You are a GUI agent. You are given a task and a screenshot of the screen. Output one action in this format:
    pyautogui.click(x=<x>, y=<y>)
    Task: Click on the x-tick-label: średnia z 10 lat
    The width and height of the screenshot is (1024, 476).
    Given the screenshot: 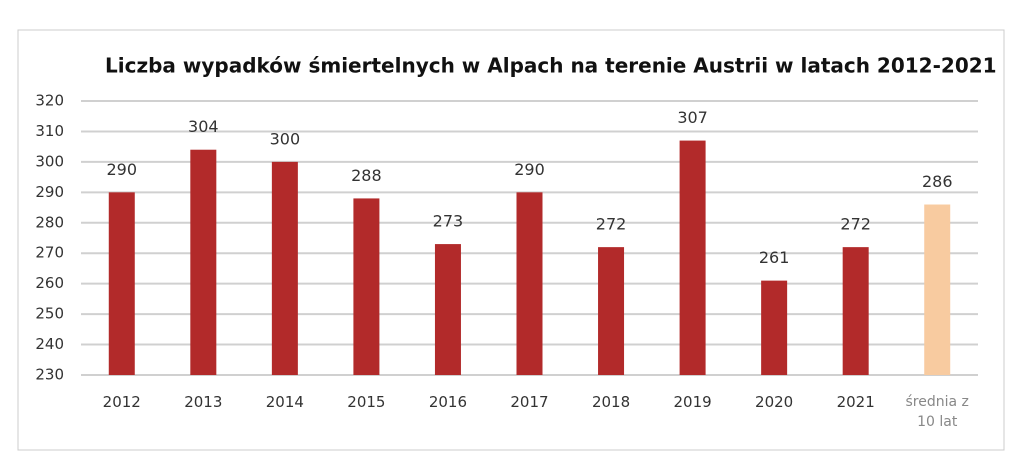 What is the action you would take?
    pyautogui.click(x=937, y=412)
    